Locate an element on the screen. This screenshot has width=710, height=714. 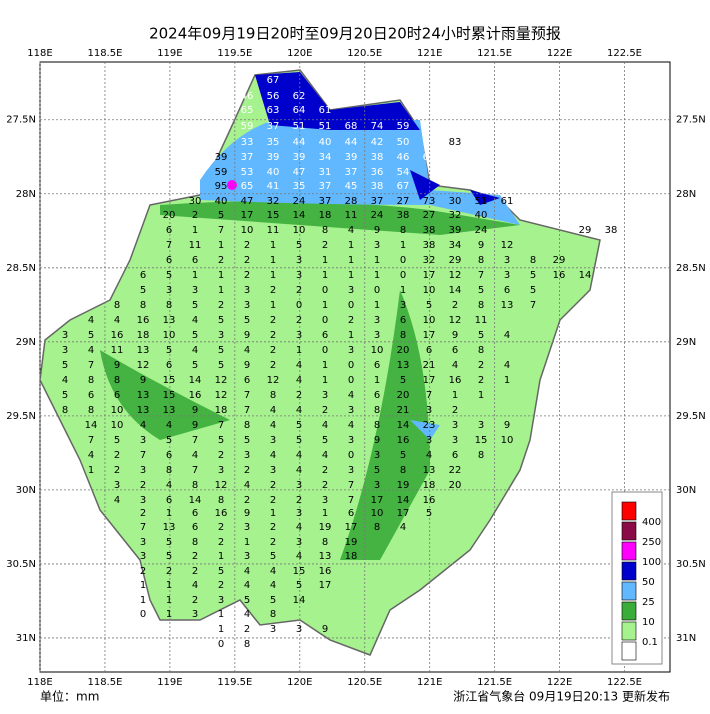
station-value: 59 is located at coordinates (221, 172).